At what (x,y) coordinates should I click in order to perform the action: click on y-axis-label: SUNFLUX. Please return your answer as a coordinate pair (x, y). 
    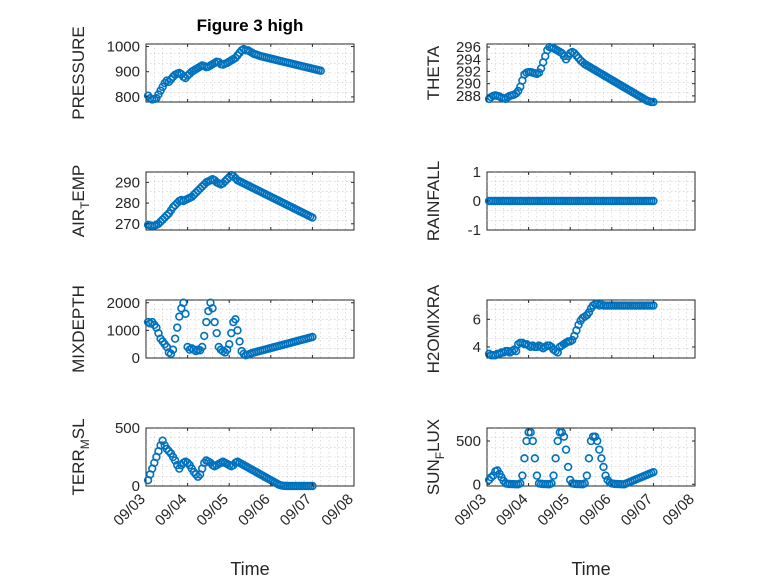
    Looking at the image, I should click on (435, 457).